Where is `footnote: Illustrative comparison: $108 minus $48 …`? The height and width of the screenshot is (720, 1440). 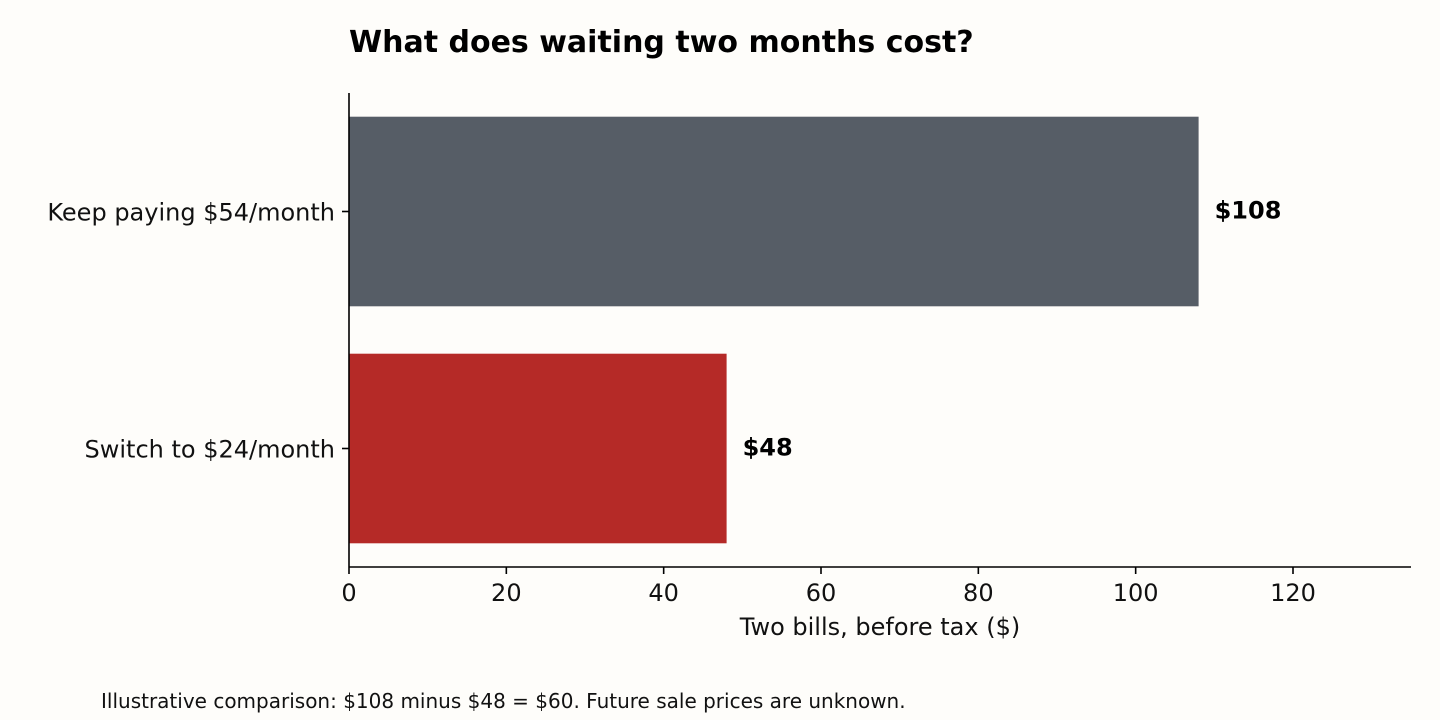 footnote: Illustrative comparison: $108 minus $48 … is located at coordinates (503, 701).